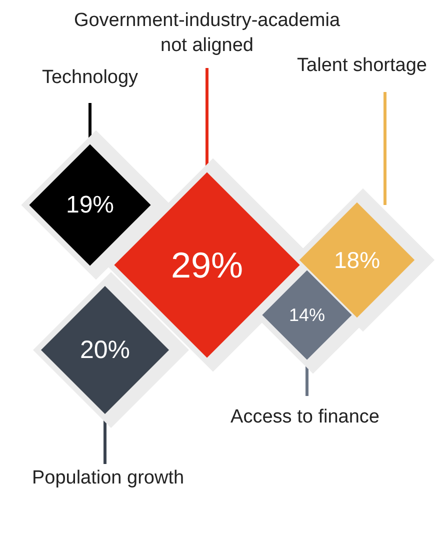 The height and width of the screenshot is (540, 440). I want to click on data-label: 18%, so click(357, 260).